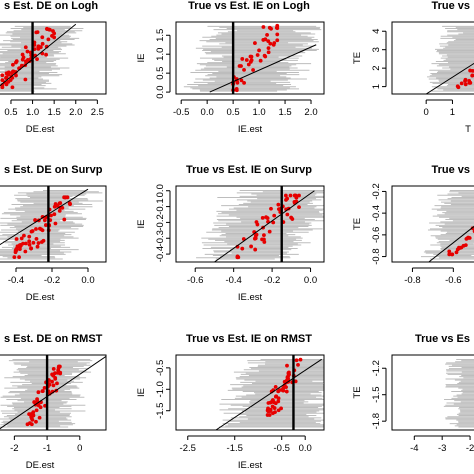 This screenshot has width=474, height=474. What do you see at coordinates (160, 222) in the screenshot?
I see `y-tick-label: -0.2` at bounding box center [160, 222].